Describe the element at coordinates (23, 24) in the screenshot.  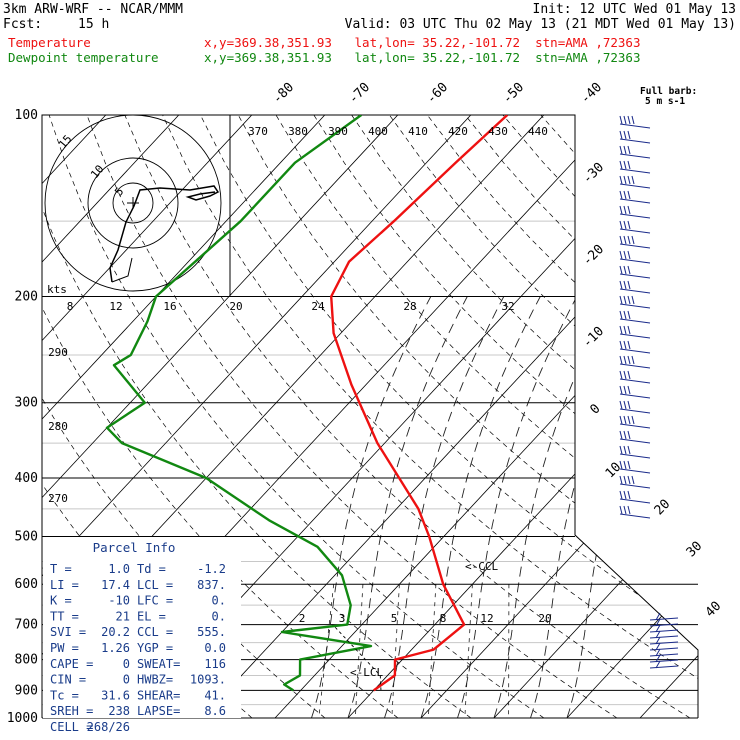
I see `forecast-label: Fcst:` at that location.